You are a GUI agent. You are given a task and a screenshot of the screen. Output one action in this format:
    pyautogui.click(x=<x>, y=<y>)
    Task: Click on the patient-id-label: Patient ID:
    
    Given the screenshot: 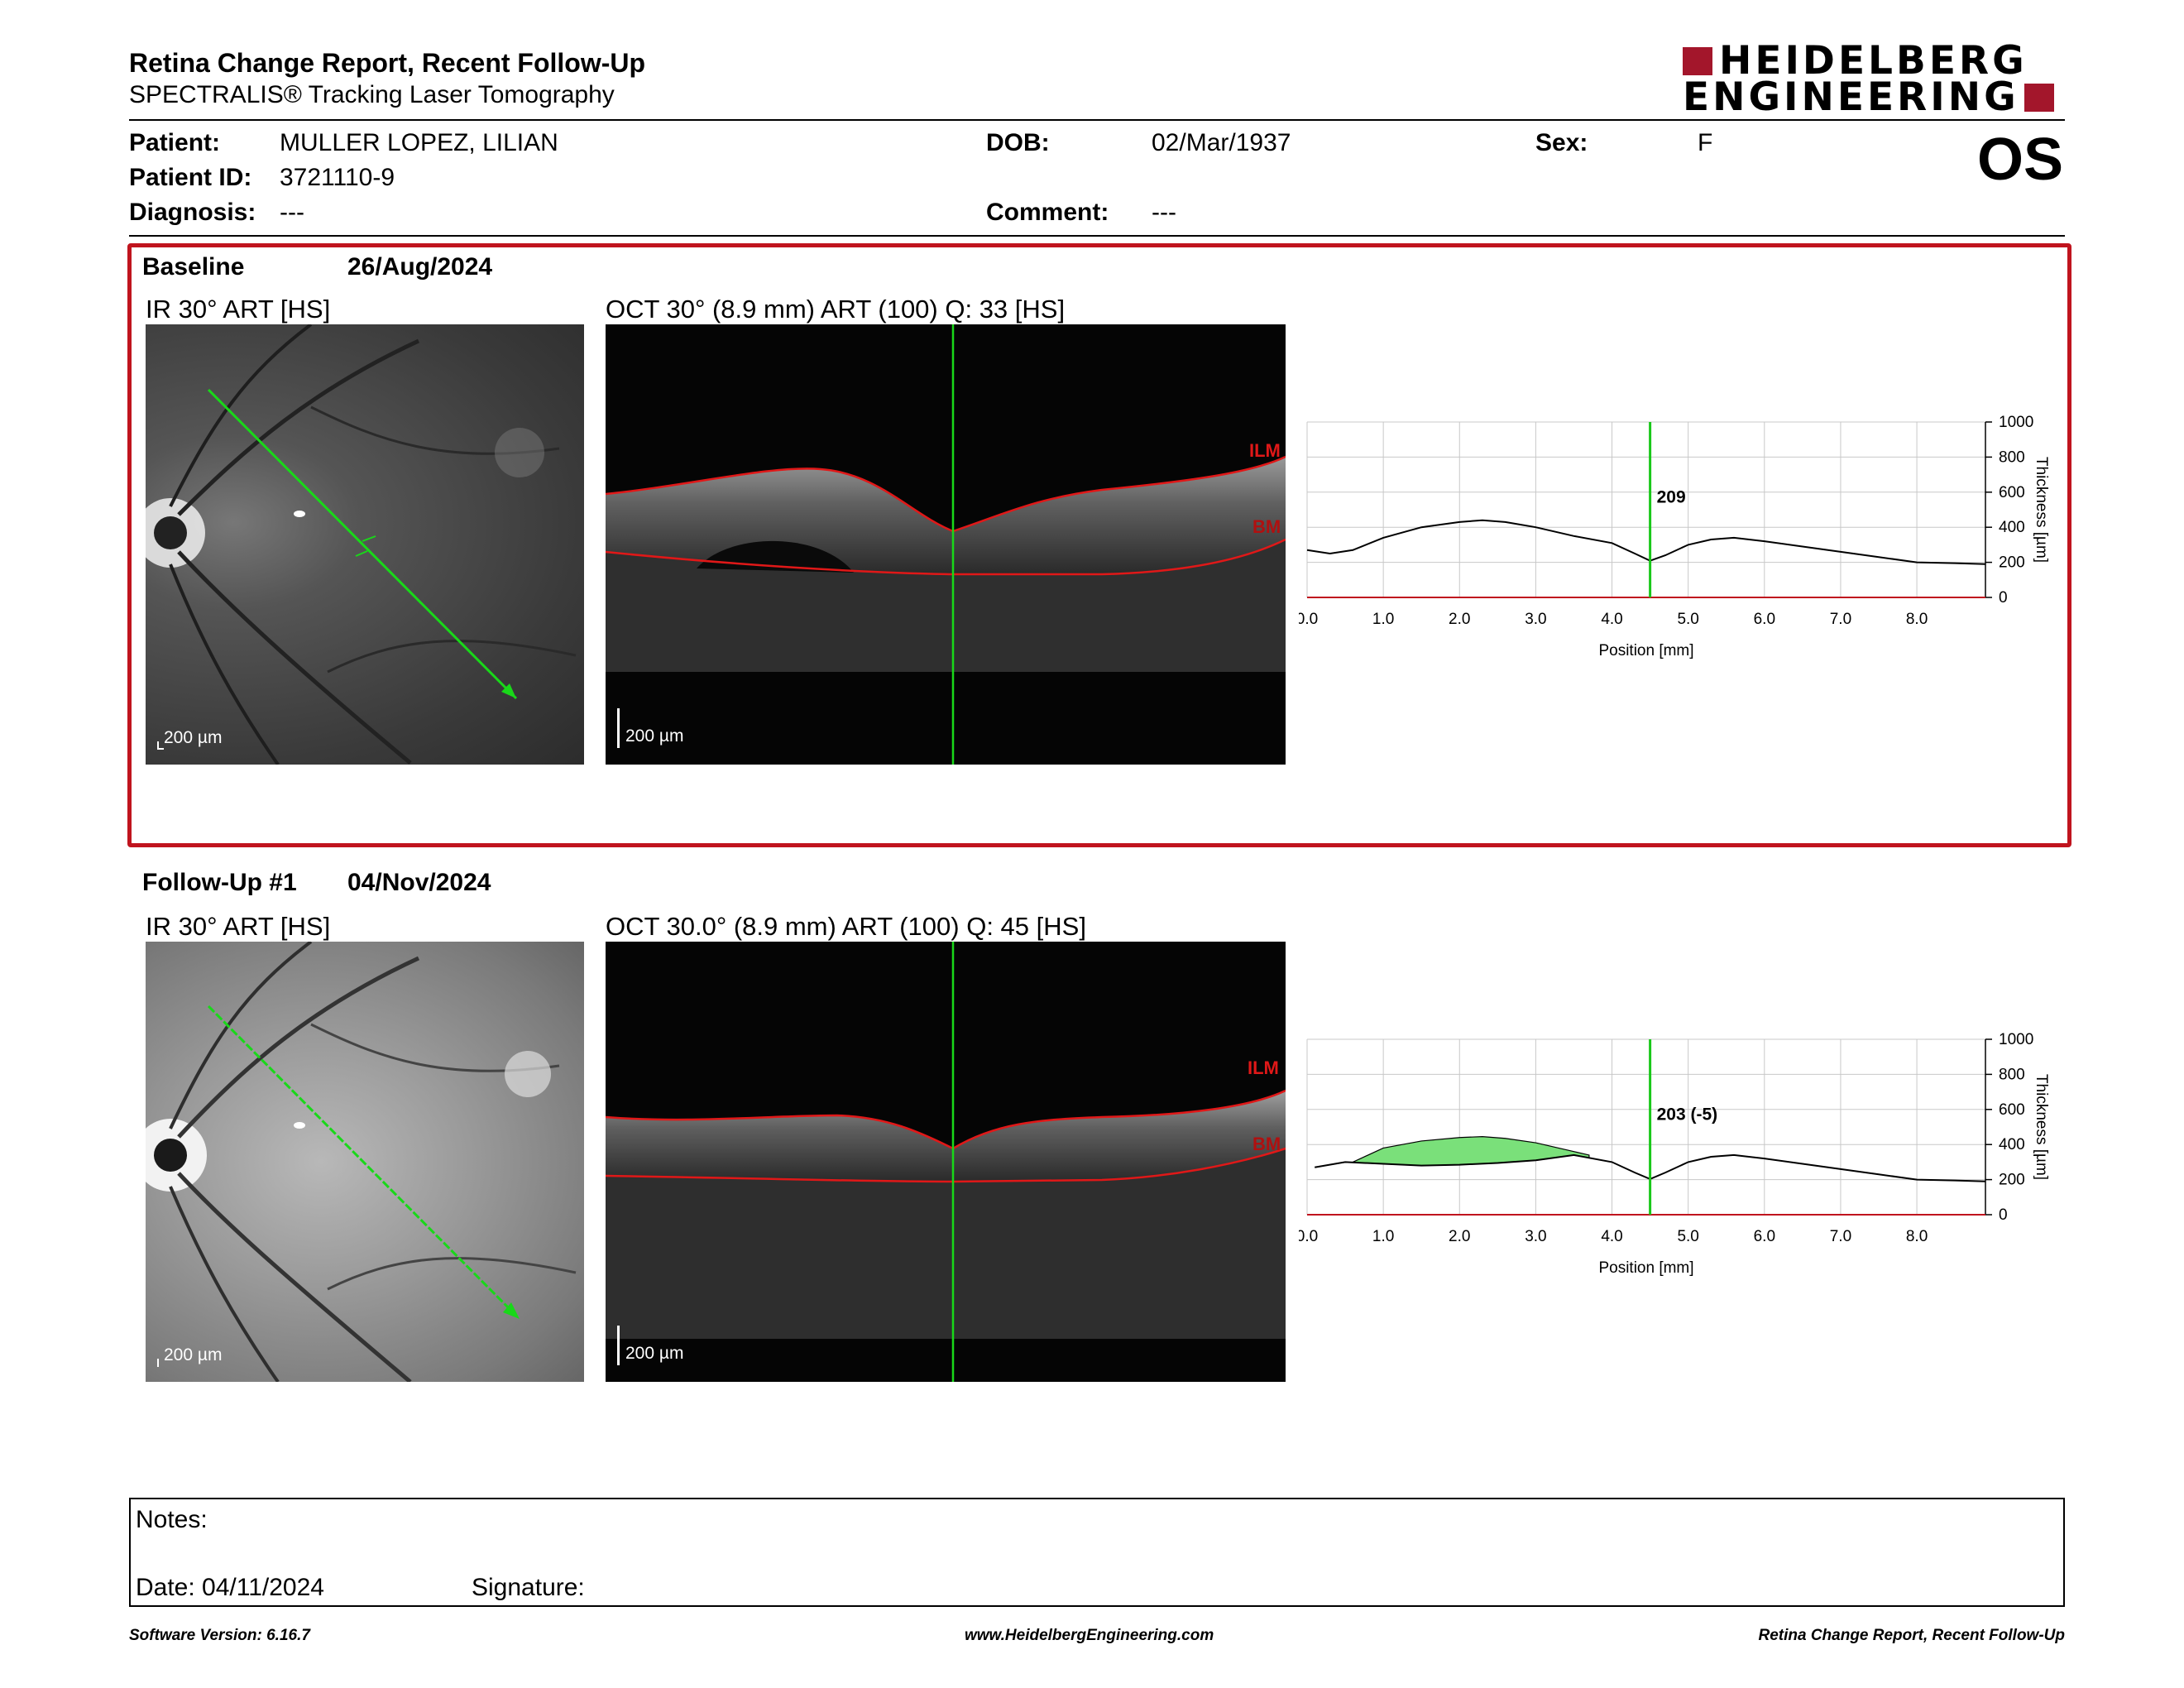 What is the action you would take?
    pyautogui.click(x=190, y=177)
    